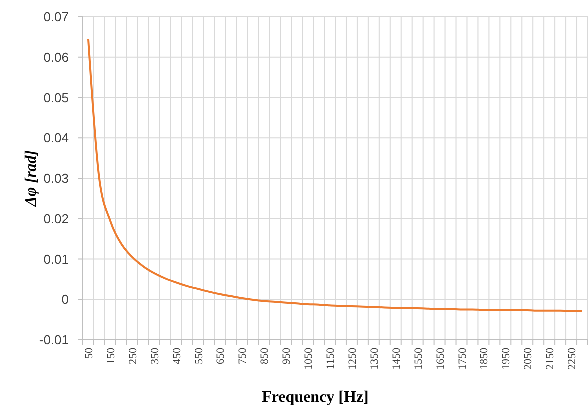 This screenshot has height=408, width=588. What do you see at coordinates (287, 356) in the screenshot?
I see `x-tick-label: 950` at bounding box center [287, 356].